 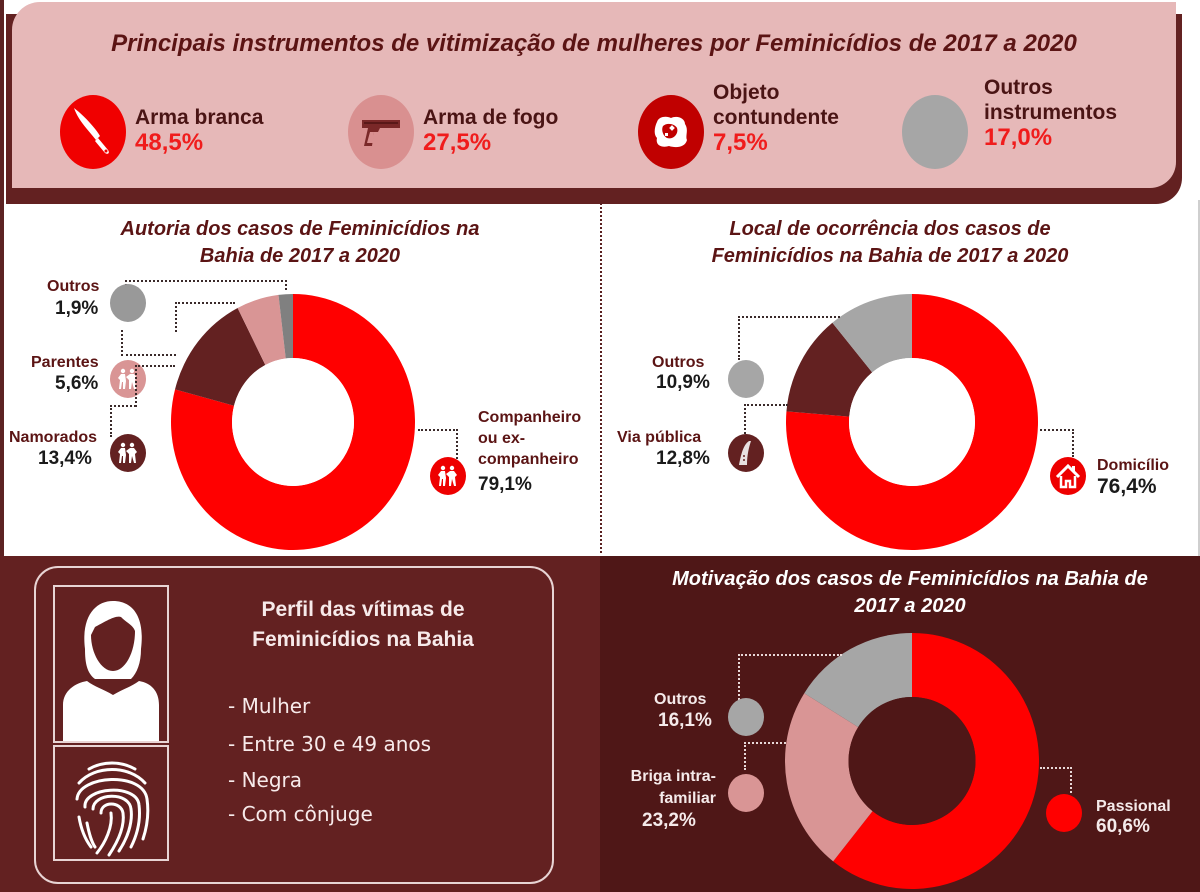 I want to click on legend-value-outros: 16,1%, so click(x=685, y=720).